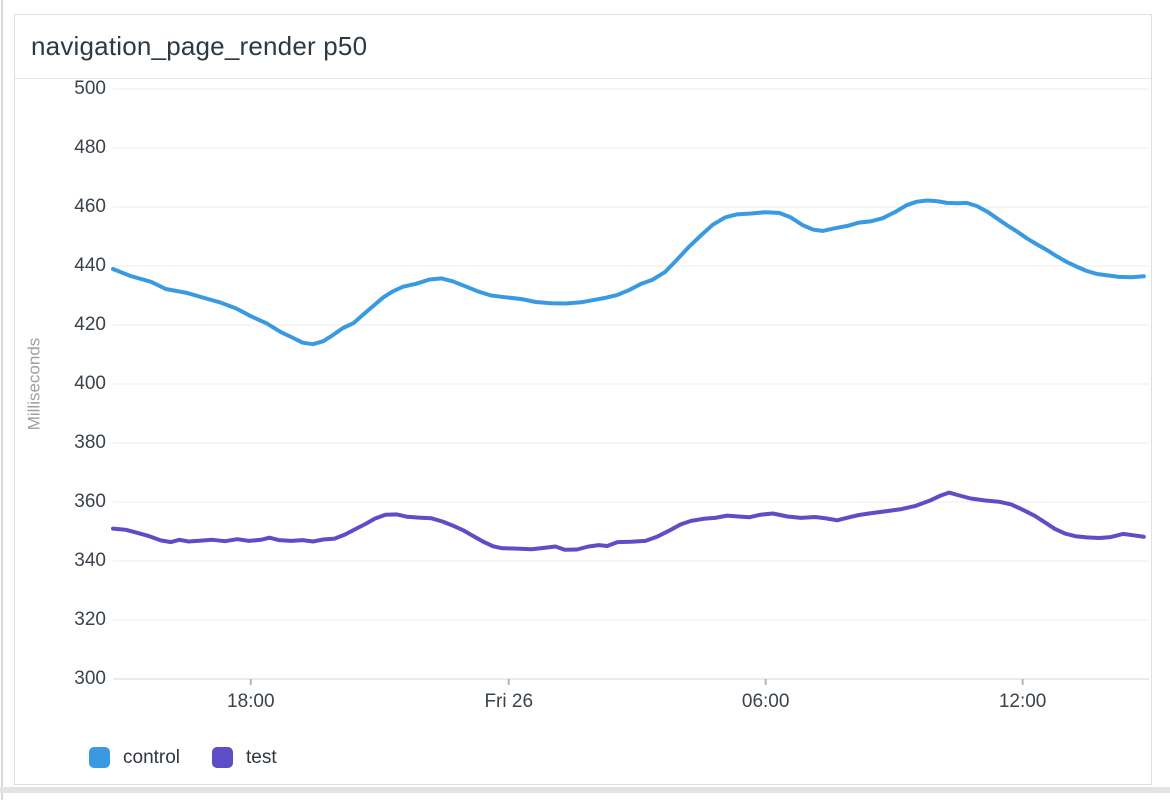  Describe the element at coordinates (90, 619) in the screenshot. I see `y-axis-tick-label: 320` at that location.